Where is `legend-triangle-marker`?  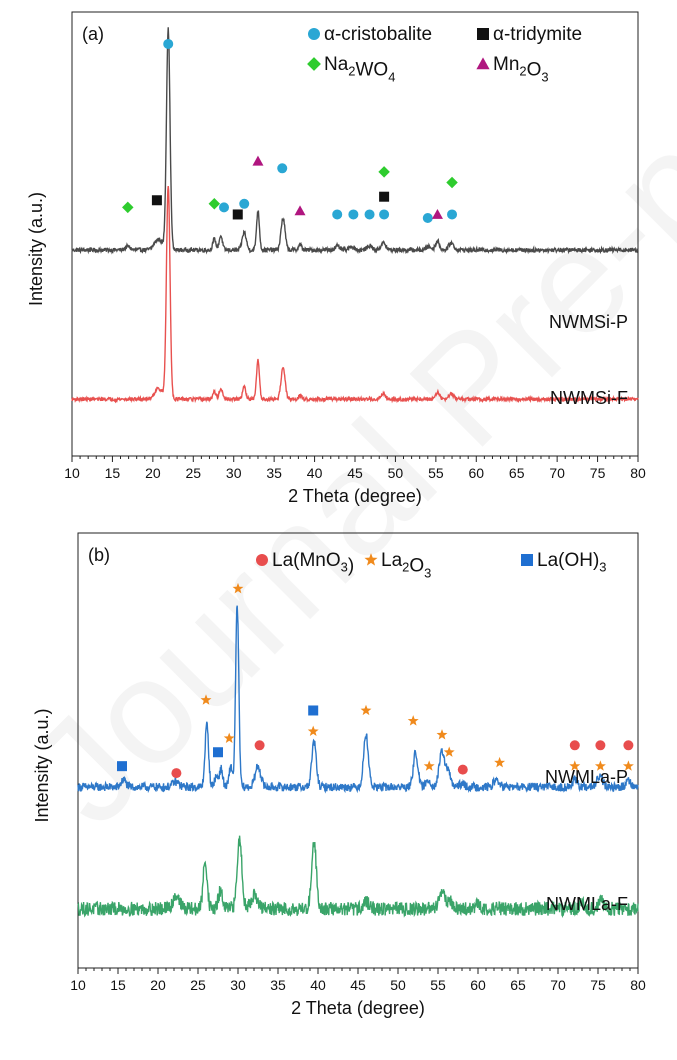 legend-triangle-marker is located at coordinates (483, 63).